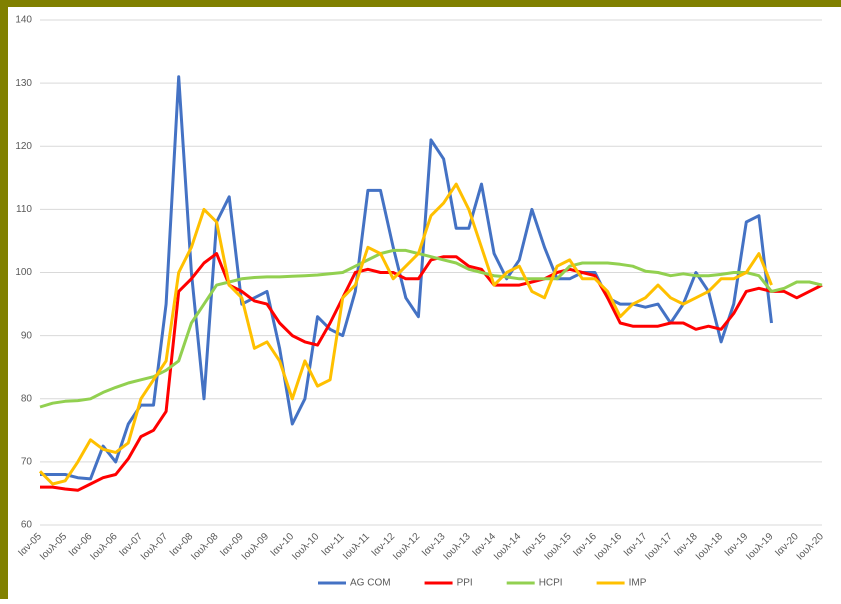 The image size is (841, 604). I want to click on legend-label: PPI, so click(465, 583).